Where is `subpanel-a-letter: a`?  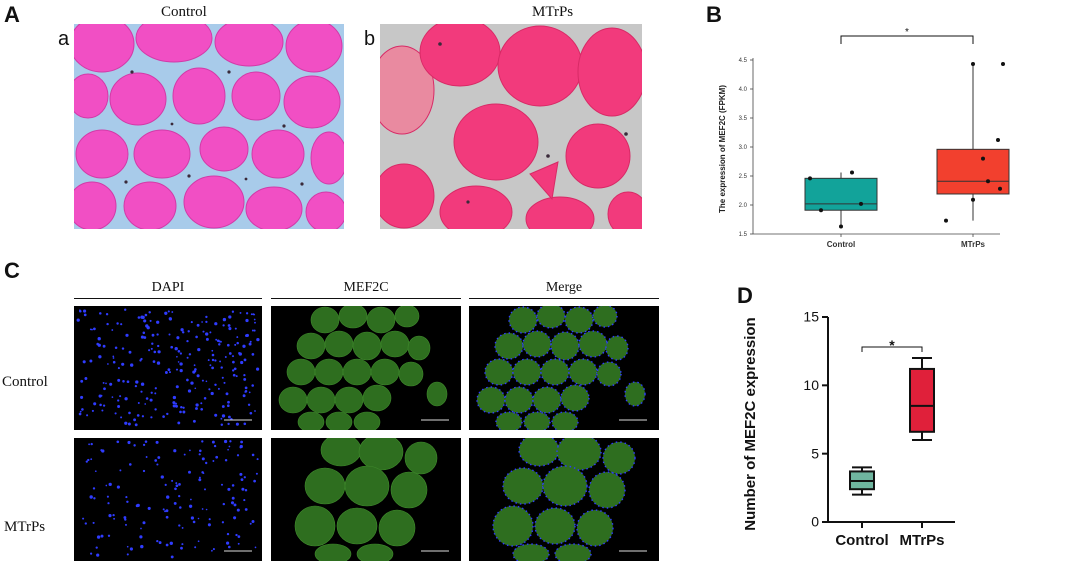
subpanel-a-letter: a is located at coordinates (64, 39).